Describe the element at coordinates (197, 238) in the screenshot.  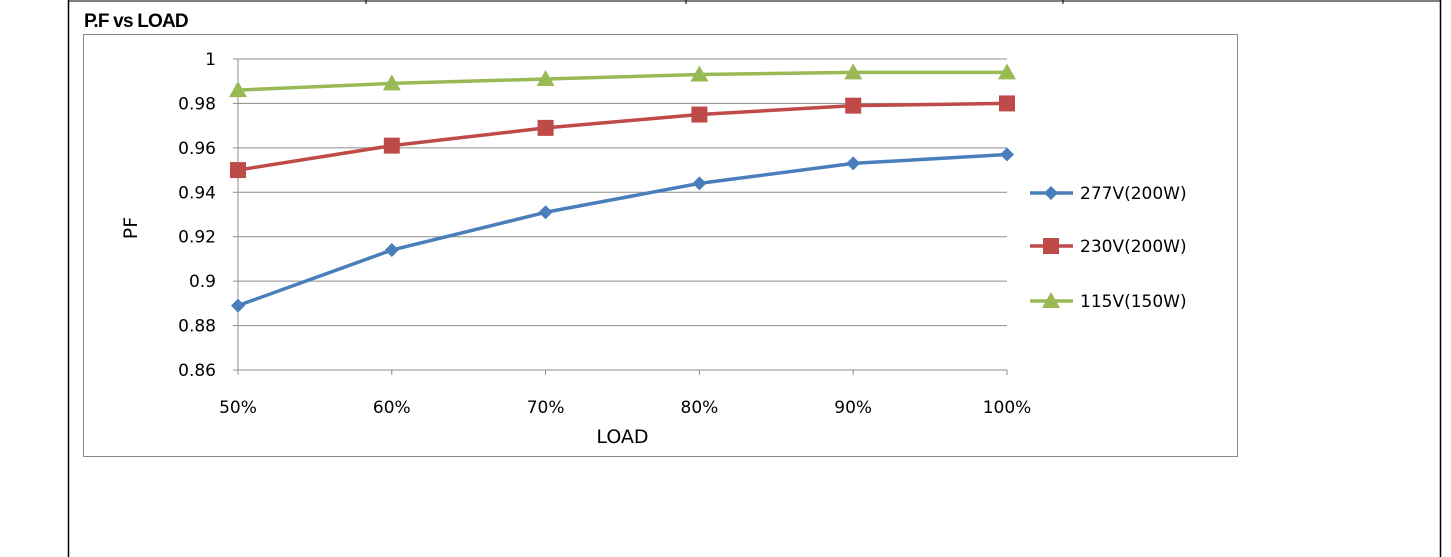
I see `y-tick-label: 0.92` at that location.